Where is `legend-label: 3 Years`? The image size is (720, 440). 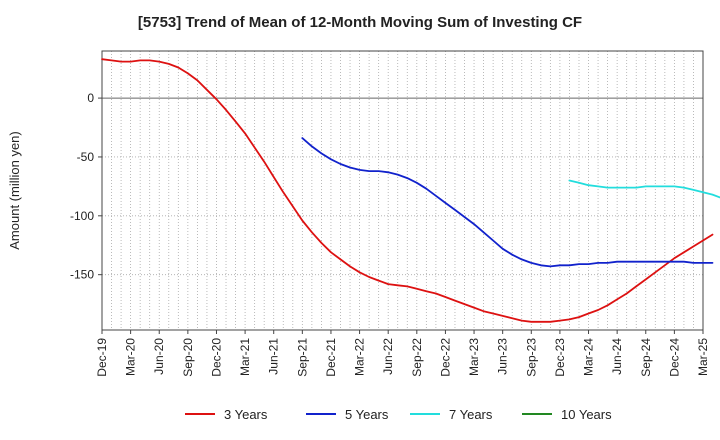
legend-label: 3 Years is located at coordinates (246, 414).